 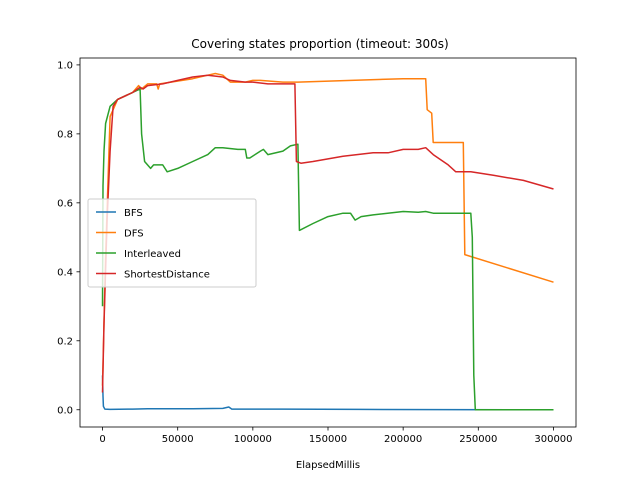 I want to click on x-tick-label: 200000, so click(x=403, y=439).